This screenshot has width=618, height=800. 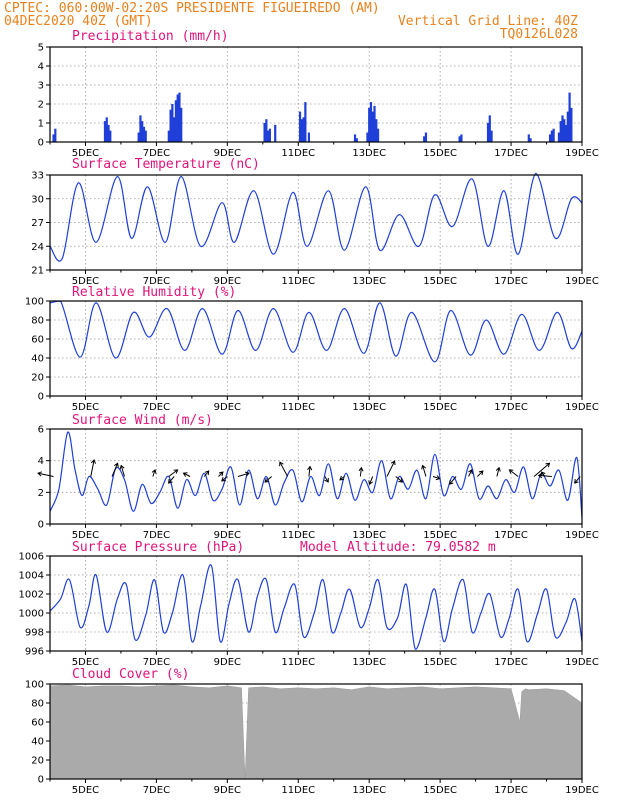 I want to click on temperature-xtick-label: 5DEC, so click(x=85, y=281).